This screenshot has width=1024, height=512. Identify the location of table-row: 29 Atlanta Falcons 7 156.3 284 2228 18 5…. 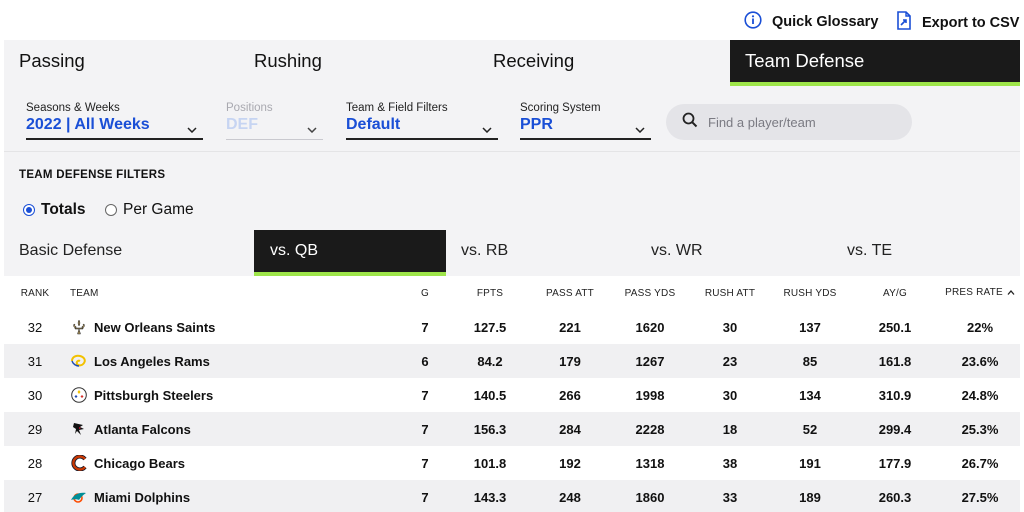
(512, 429).